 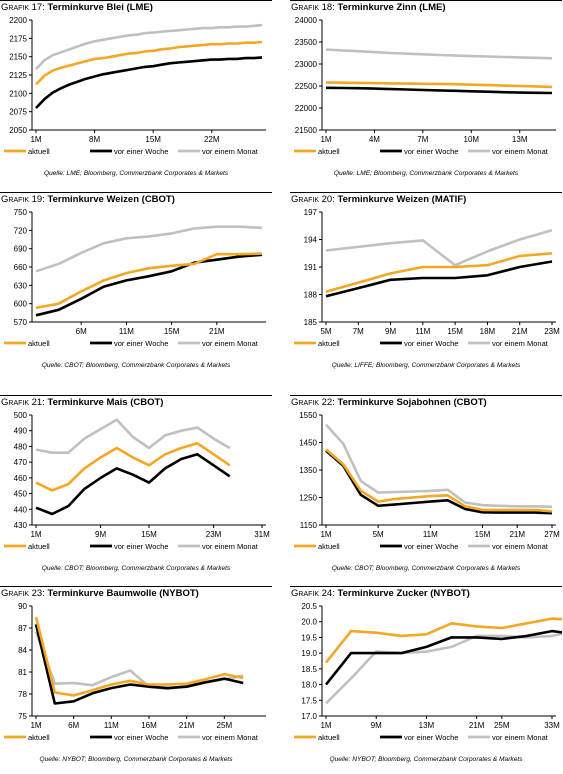 I want to click on x-tick-label: 33M, so click(x=552, y=725).